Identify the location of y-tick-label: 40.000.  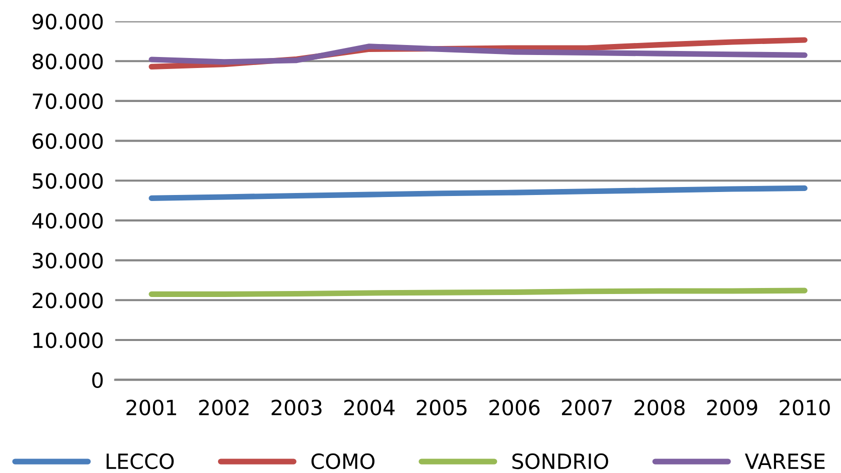
(67, 220).